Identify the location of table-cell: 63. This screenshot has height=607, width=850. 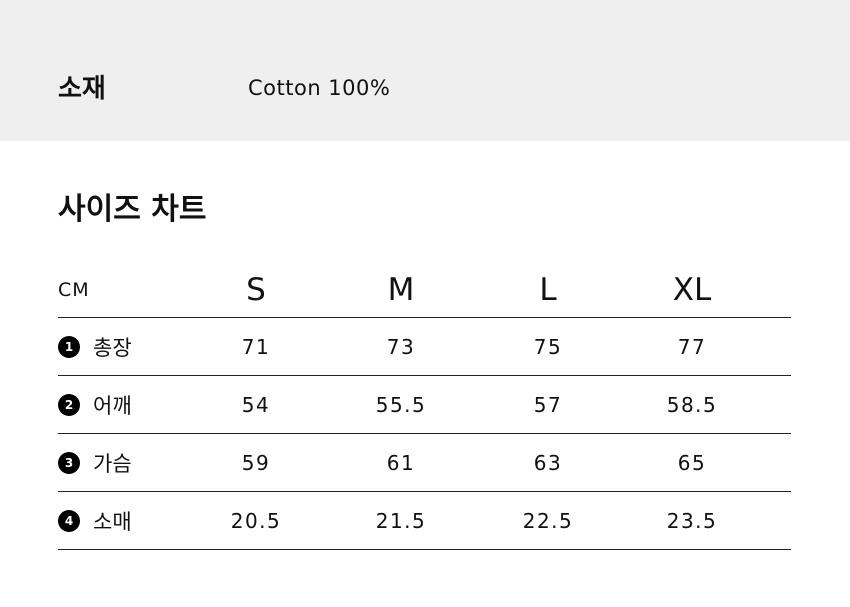
(548, 462).